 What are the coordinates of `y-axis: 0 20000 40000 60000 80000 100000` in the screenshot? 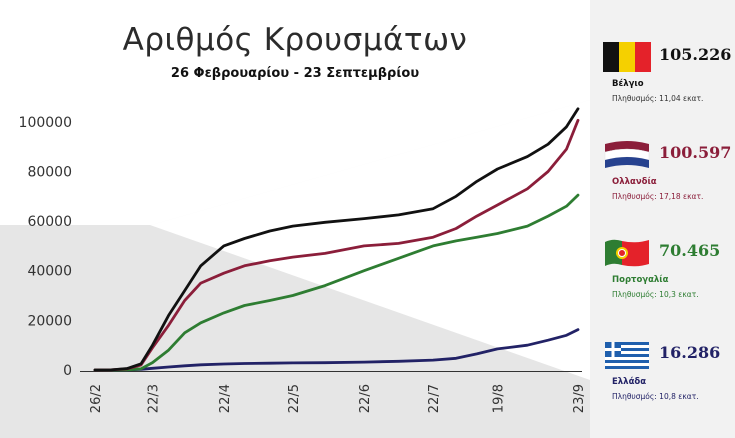 It's located at (45, 247).